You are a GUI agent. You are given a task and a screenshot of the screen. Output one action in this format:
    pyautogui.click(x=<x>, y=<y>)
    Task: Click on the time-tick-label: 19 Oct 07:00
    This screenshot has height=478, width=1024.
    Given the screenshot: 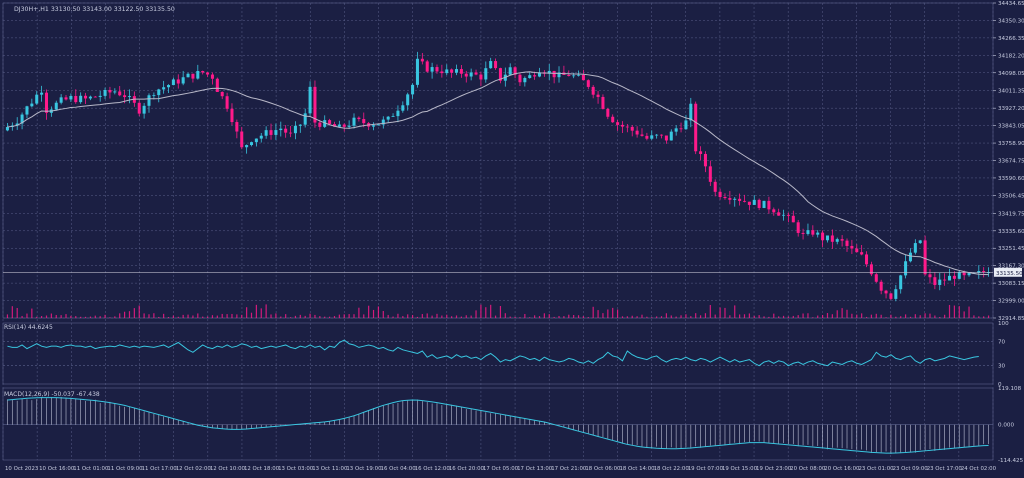 What is the action you would take?
    pyautogui.click(x=706, y=469)
    